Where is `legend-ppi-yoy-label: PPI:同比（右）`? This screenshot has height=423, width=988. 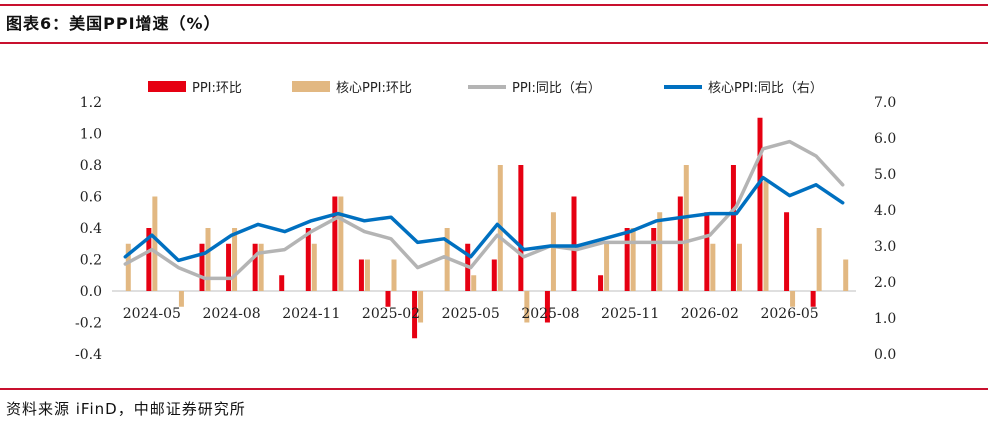 legend-ppi-yoy-label: PPI:同比（右） is located at coordinates (556, 88).